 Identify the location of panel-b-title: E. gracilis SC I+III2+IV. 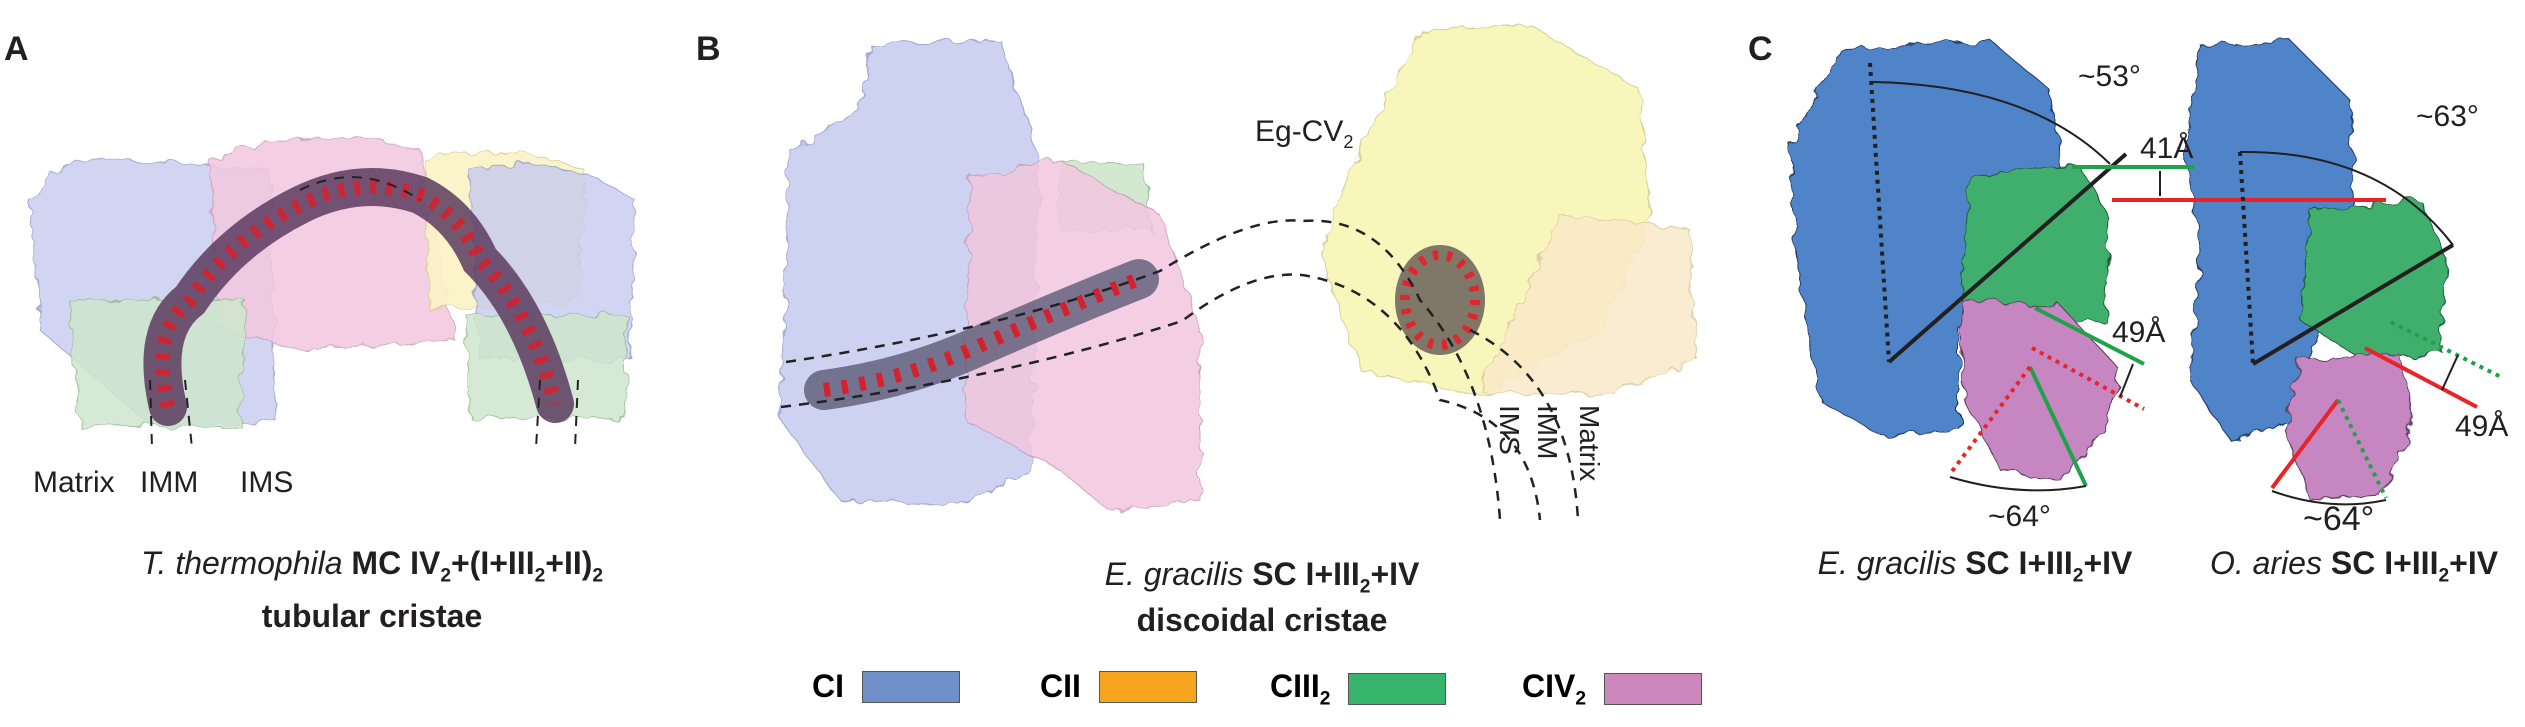
(1262, 577).